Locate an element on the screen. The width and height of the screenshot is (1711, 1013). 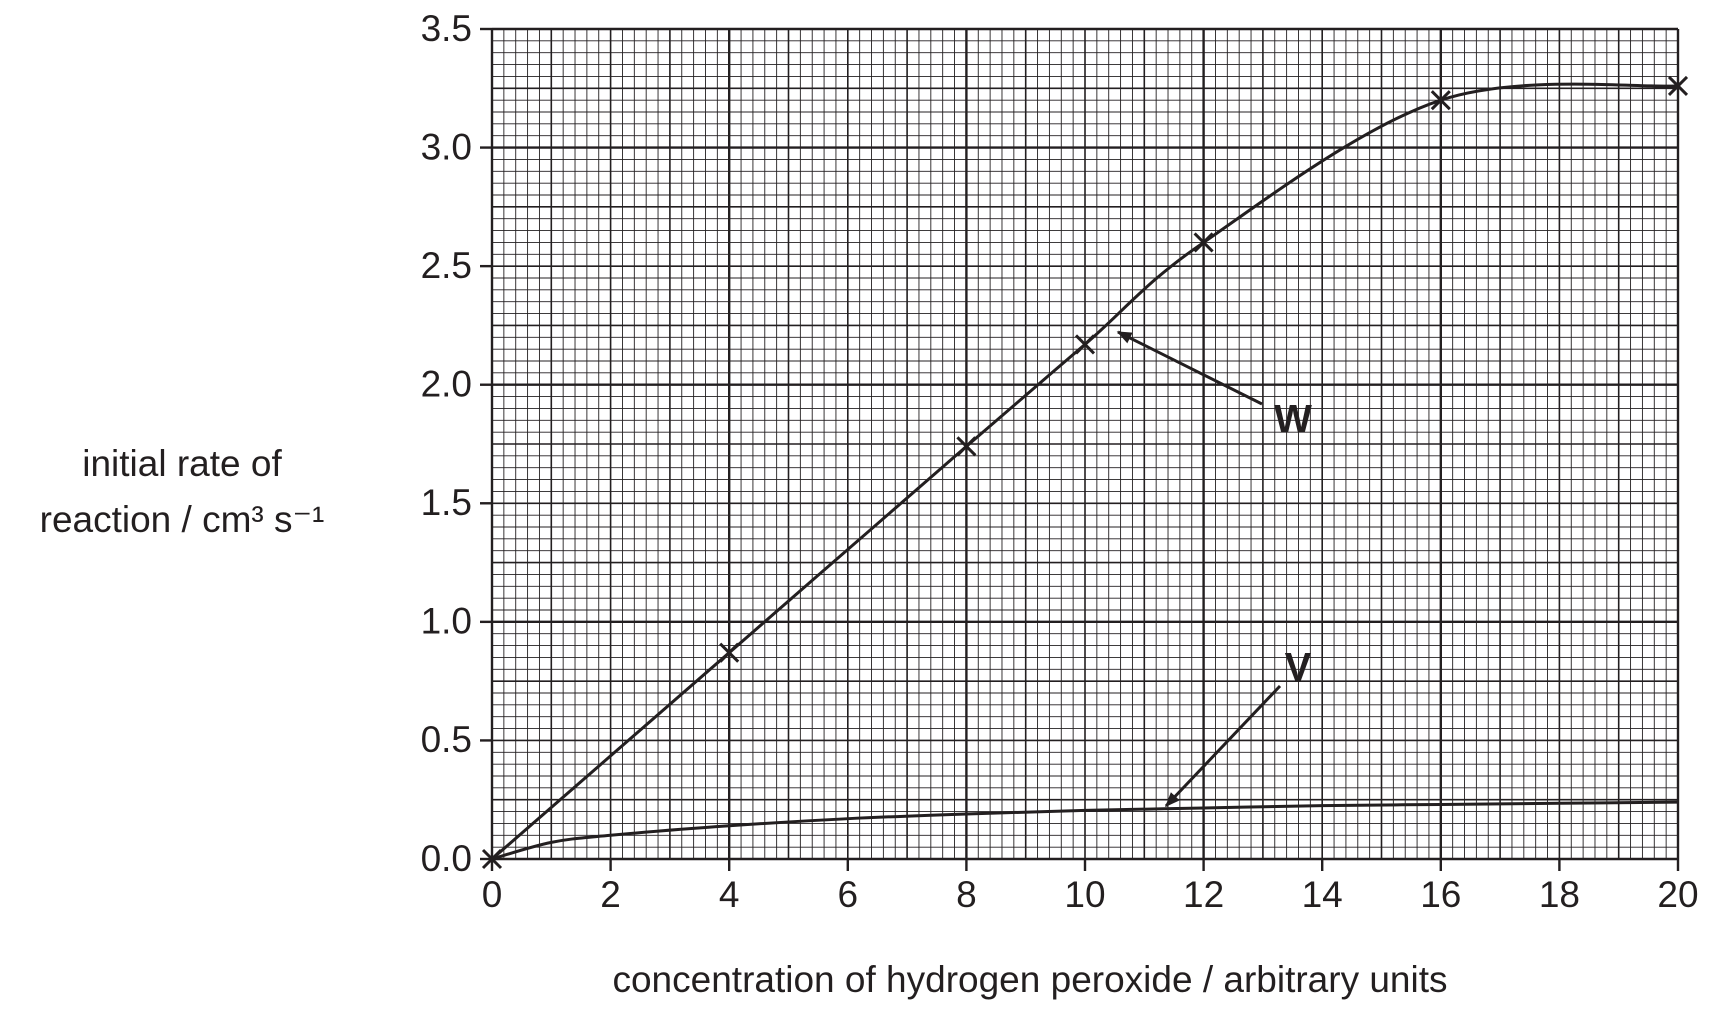
y-tick-label: 2.0 is located at coordinates (446, 383).